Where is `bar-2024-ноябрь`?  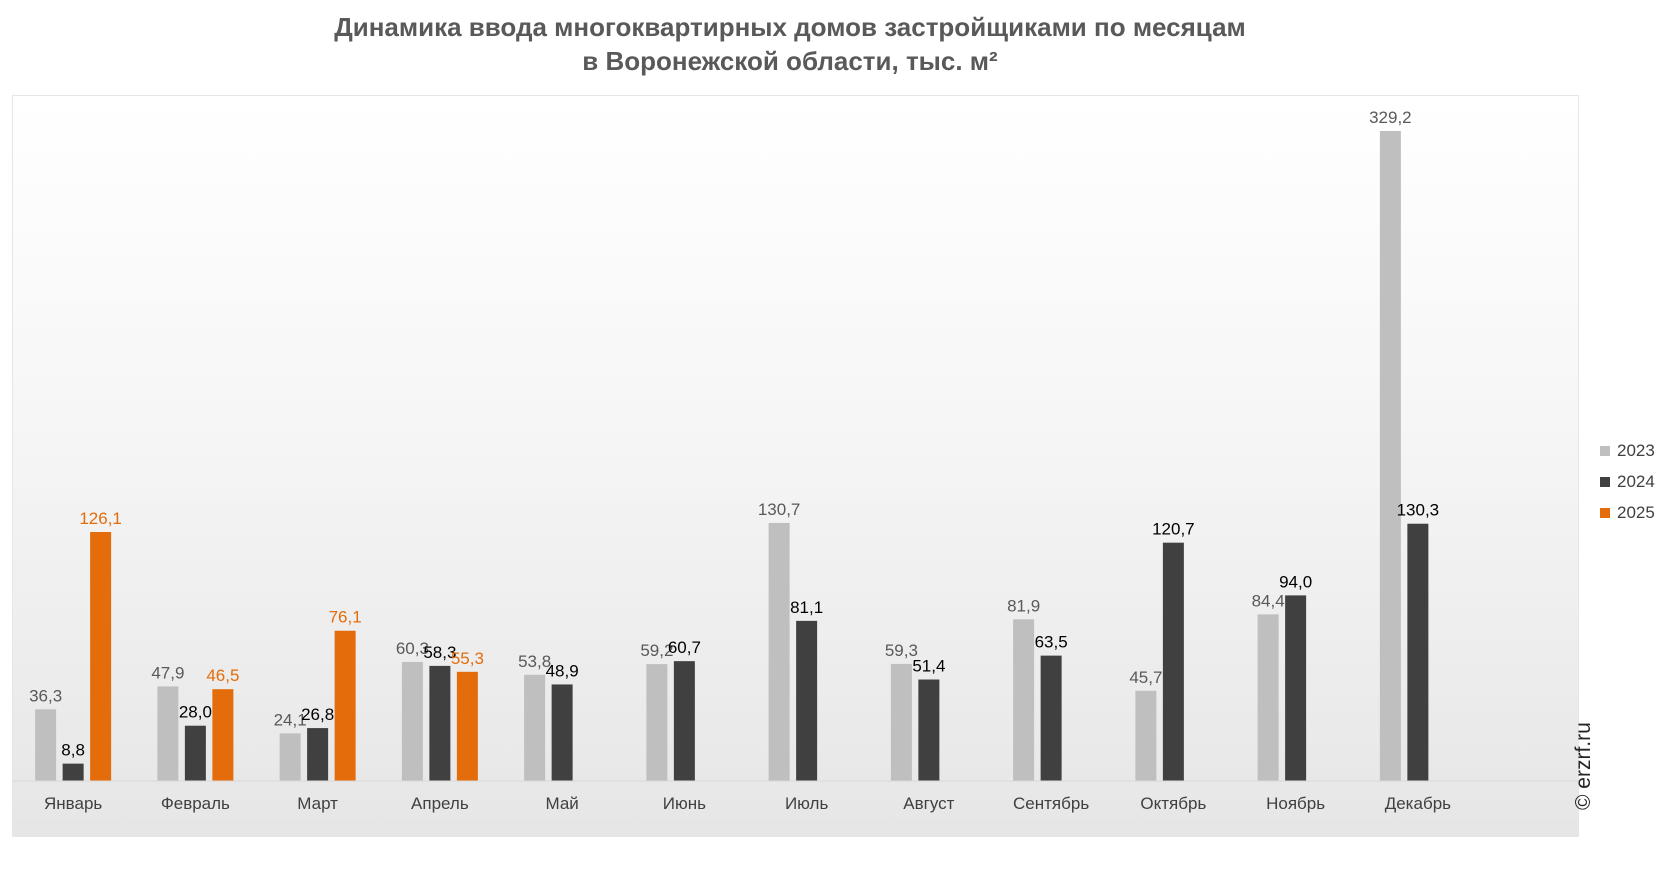 bar-2024-ноябрь is located at coordinates (1296, 688).